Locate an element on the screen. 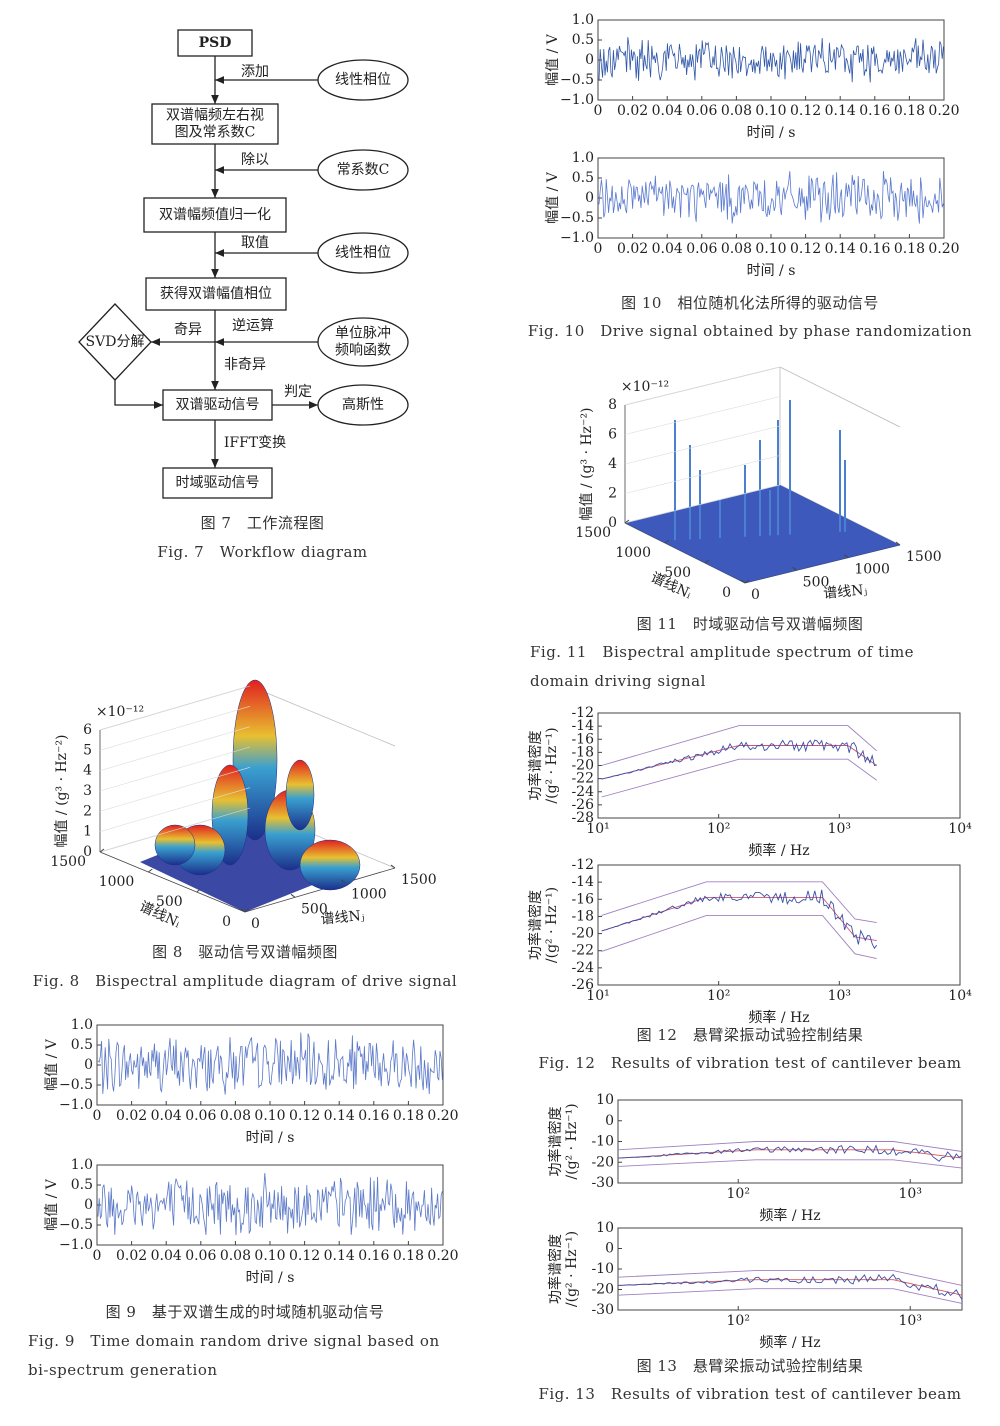  y-tick-label: −0.5 is located at coordinates (76, 1085).